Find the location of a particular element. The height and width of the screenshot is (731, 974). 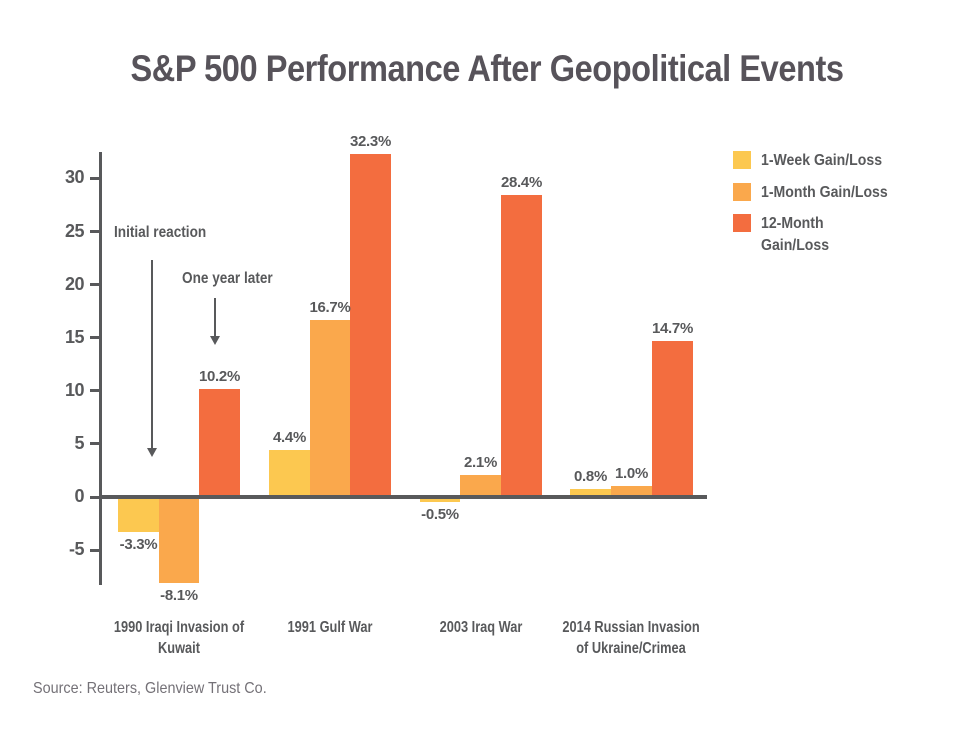

legend-item: 12-Month Gain/Loss is located at coordinates (819, 234).